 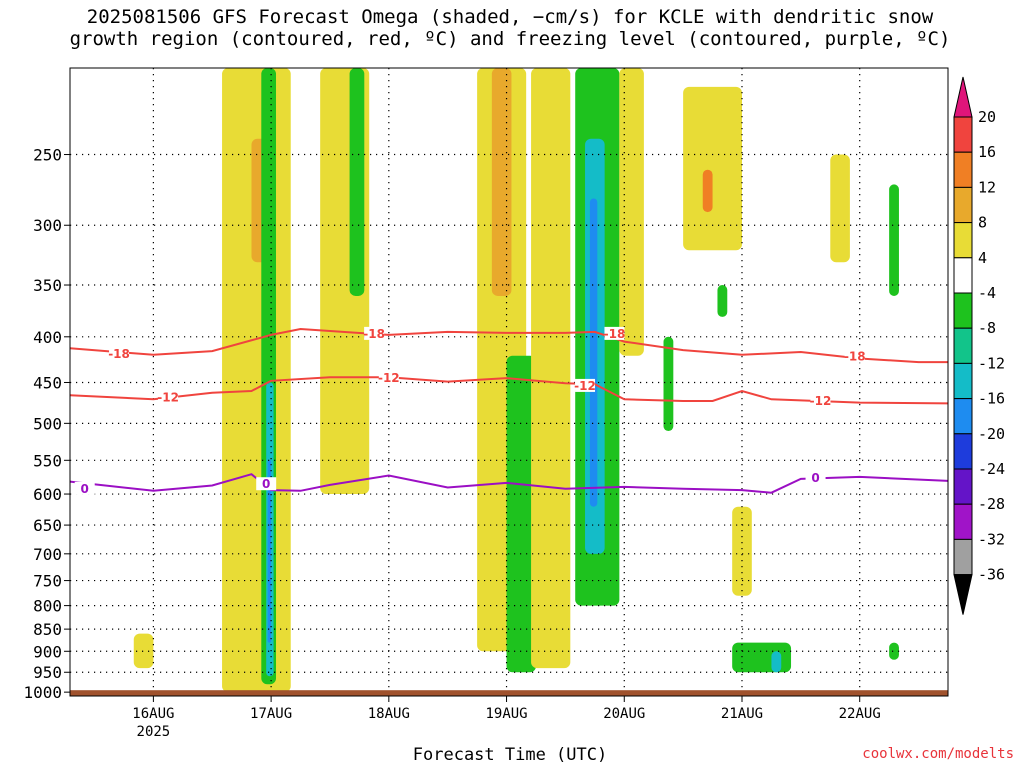 I want to click on y-tick-label: 900, so click(x=47, y=651).